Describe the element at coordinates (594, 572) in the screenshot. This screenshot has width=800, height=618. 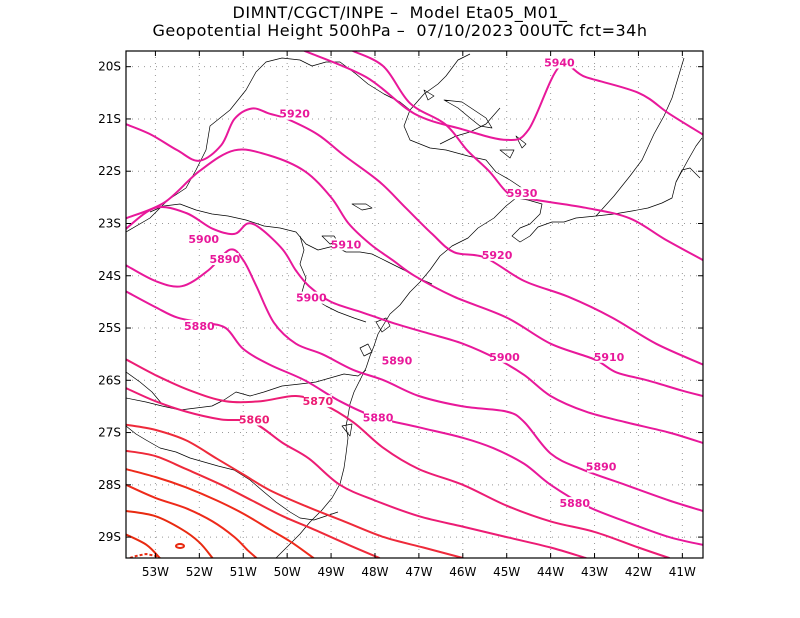
I see `lon-tick-label: 43W` at that location.